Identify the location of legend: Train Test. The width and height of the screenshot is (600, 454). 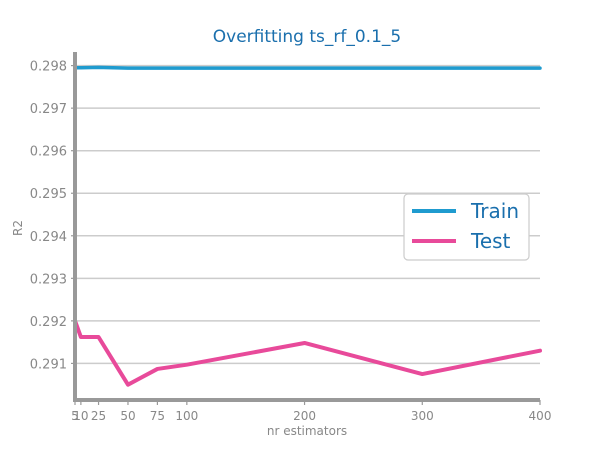
(466, 227).